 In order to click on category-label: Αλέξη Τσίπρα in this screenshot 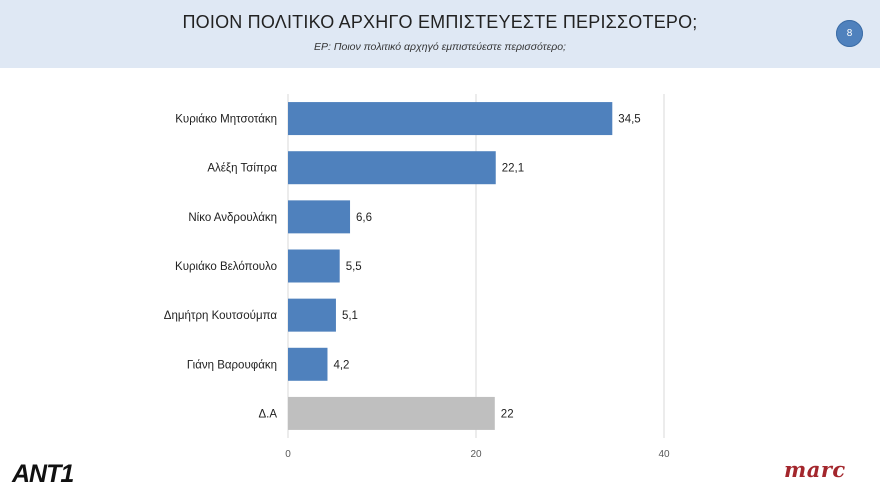, I will do `click(242, 169)`.